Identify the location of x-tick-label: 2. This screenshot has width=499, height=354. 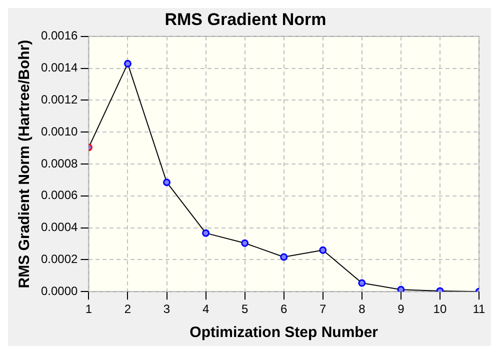
(128, 309).